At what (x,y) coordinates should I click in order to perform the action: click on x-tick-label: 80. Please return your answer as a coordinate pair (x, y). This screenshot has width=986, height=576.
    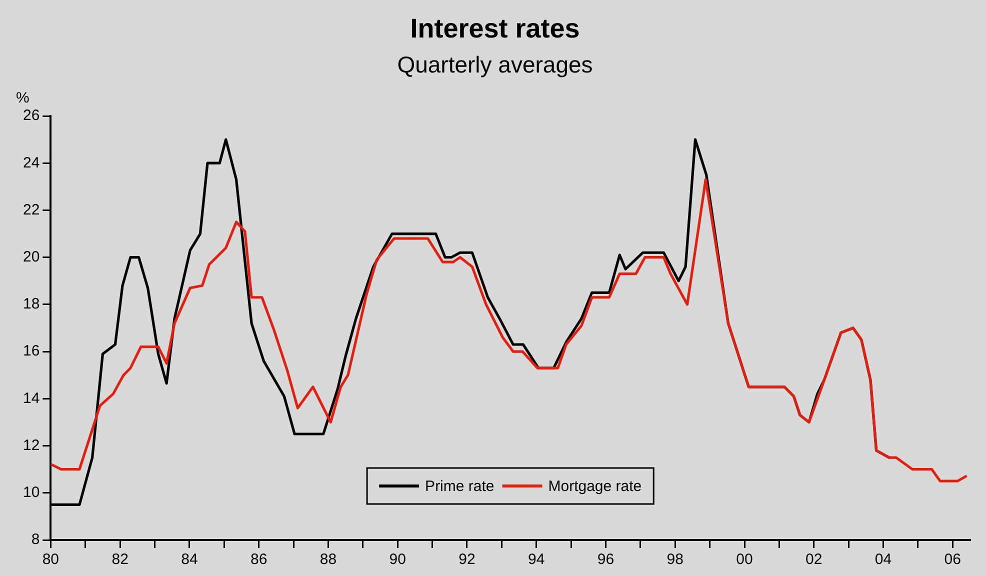
    Looking at the image, I should click on (51, 559).